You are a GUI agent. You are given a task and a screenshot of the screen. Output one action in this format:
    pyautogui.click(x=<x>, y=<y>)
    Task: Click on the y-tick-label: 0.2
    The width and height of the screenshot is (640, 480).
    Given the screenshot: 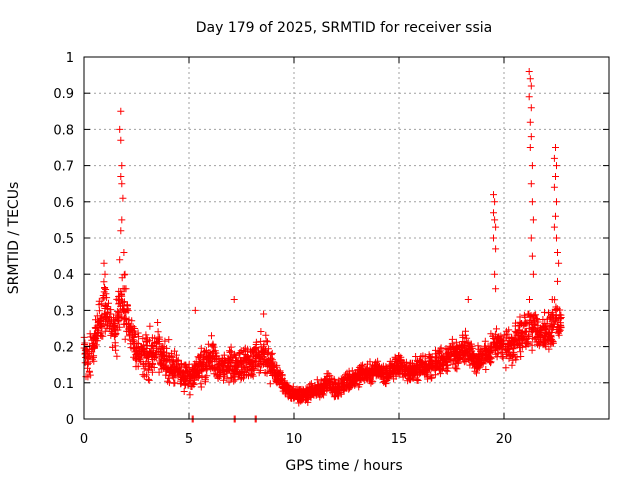 What is the action you would take?
    pyautogui.click(x=63, y=348)
    